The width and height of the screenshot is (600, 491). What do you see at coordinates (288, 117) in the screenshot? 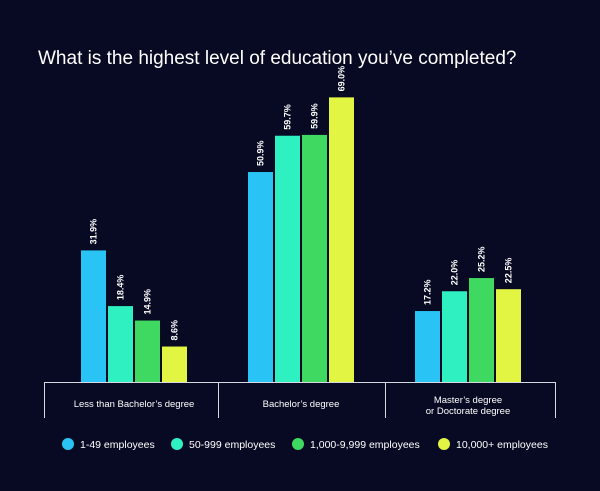
I see `value-label-1-1: 59.7%` at bounding box center [288, 117].